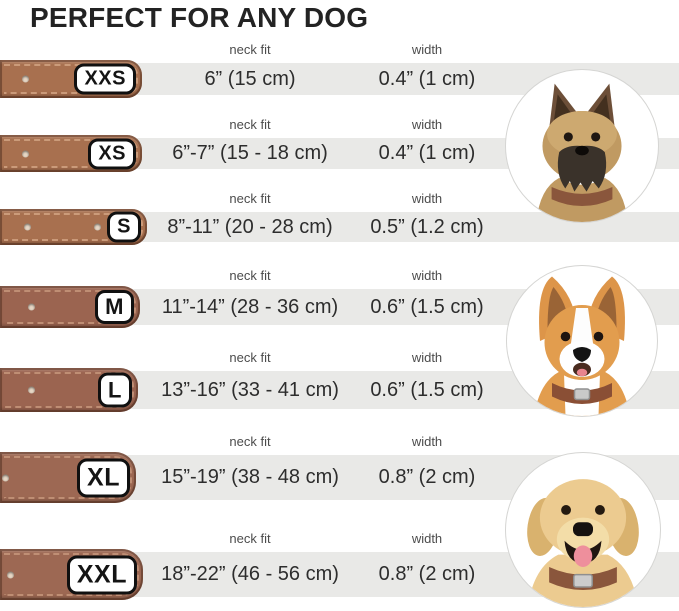 This screenshot has width=679, height=611. What do you see at coordinates (103, 477) in the screenshot?
I see `size-pill: XL` at bounding box center [103, 477].